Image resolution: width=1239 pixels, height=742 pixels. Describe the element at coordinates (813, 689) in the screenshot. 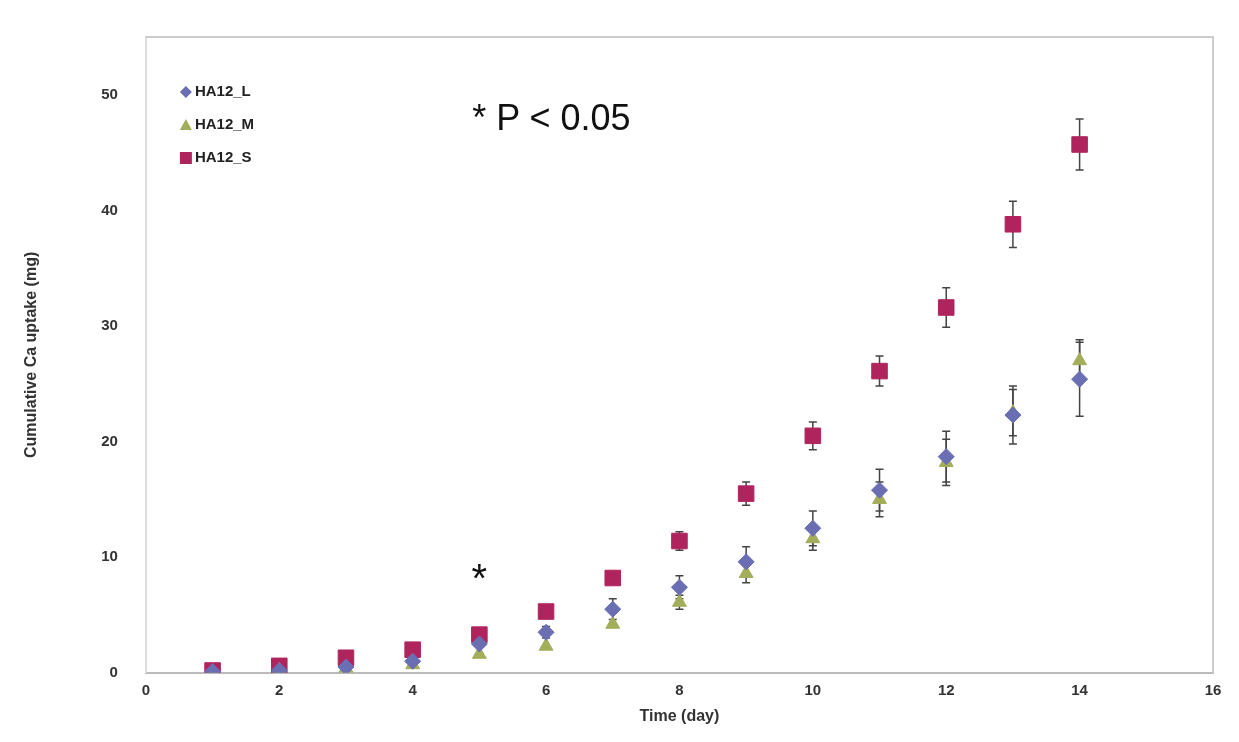

I see `x-tick-label: 10` at that location.